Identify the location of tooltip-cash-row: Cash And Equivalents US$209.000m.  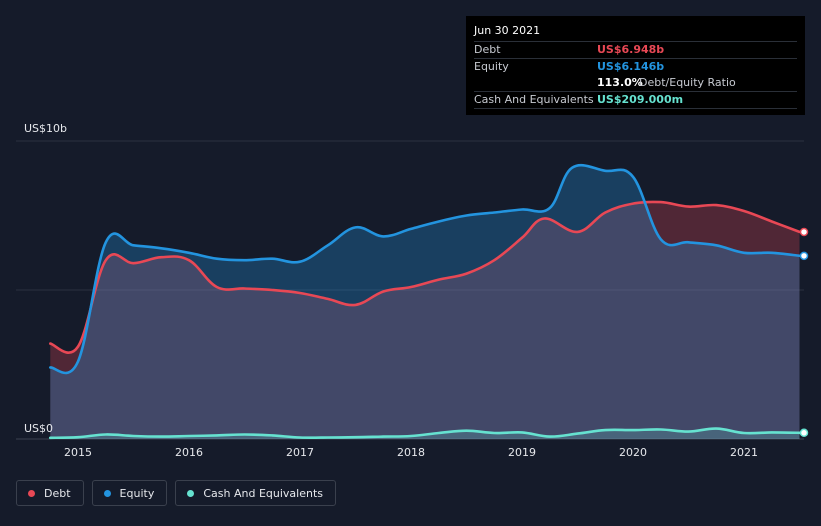
(635, 100).